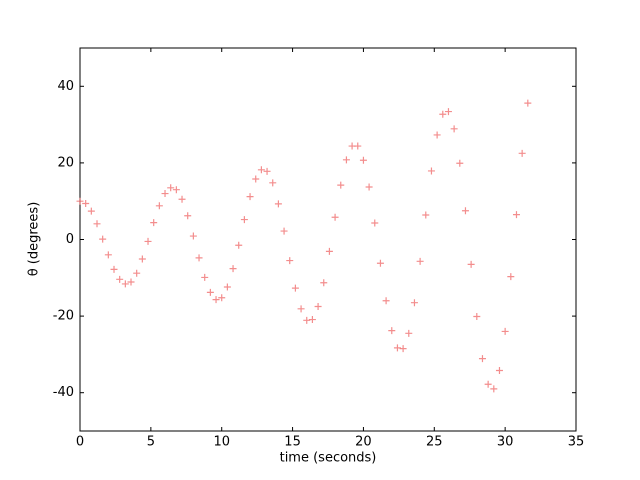  I want to click on y-tick-label: 0, so click(70, 239).